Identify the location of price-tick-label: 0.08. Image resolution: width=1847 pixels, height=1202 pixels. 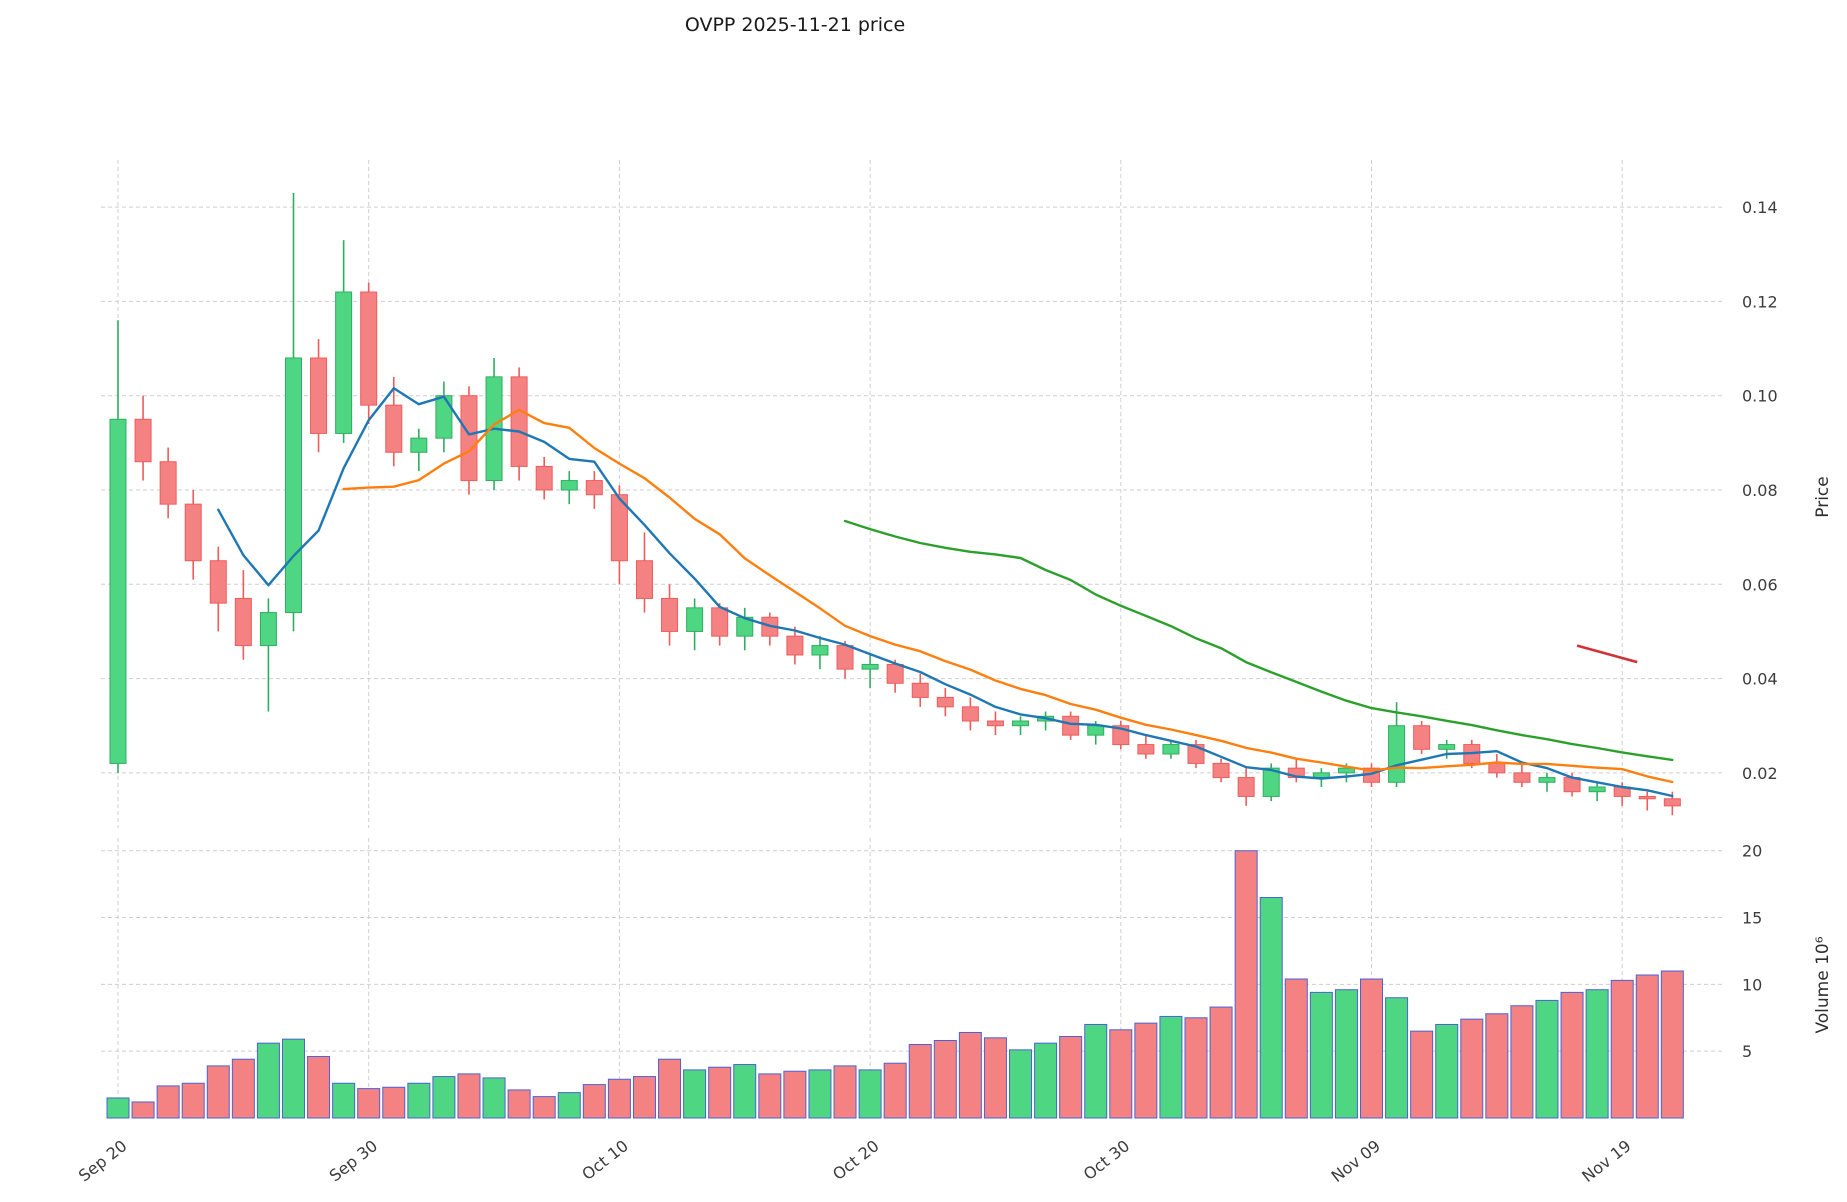
(1760, 490).